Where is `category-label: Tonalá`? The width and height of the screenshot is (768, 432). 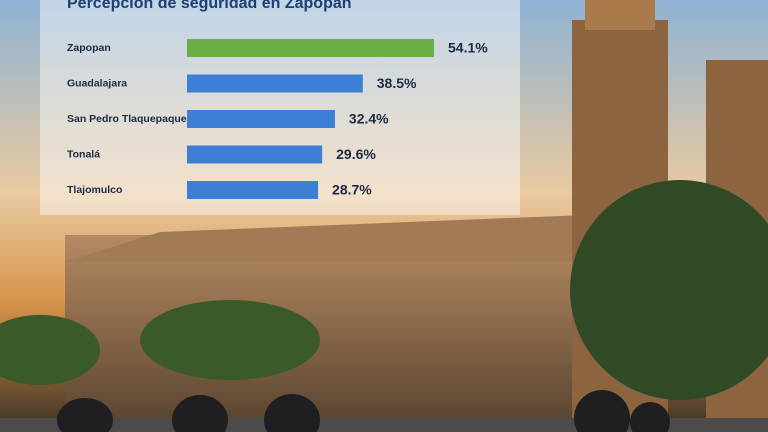
category-label: Tonalá is located at coordinates (83, 154).